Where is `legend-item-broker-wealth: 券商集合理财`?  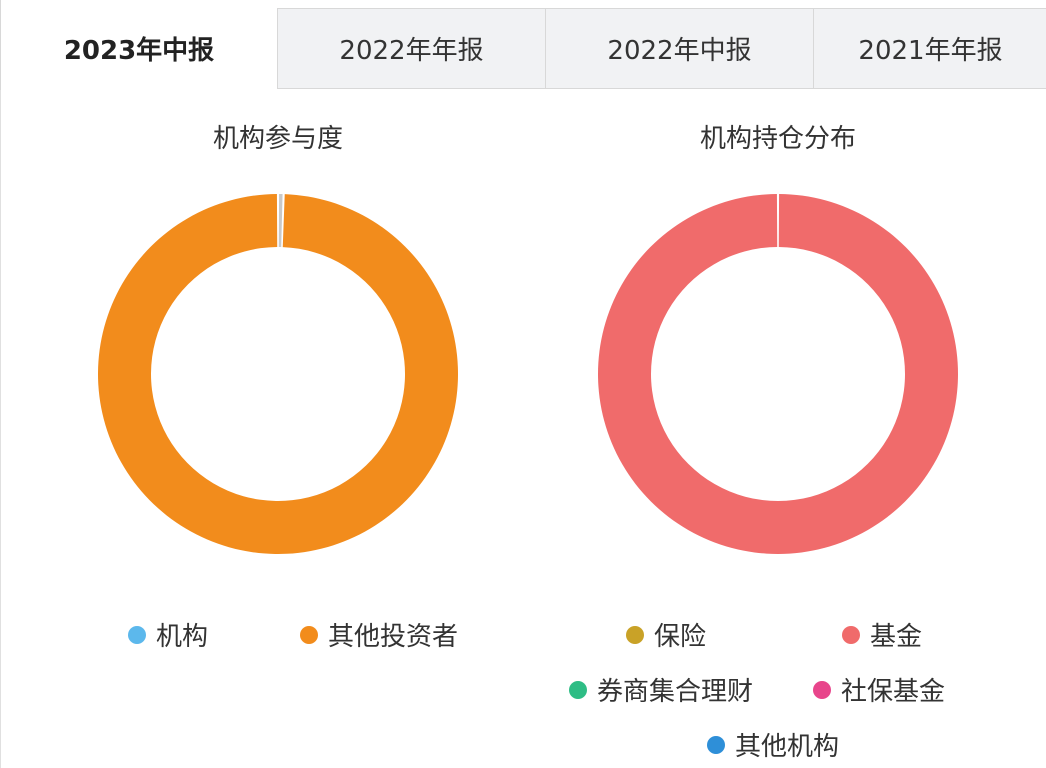
legend-item-broker-wealth: 券商集合理财 is located at coordinates (661, 689).